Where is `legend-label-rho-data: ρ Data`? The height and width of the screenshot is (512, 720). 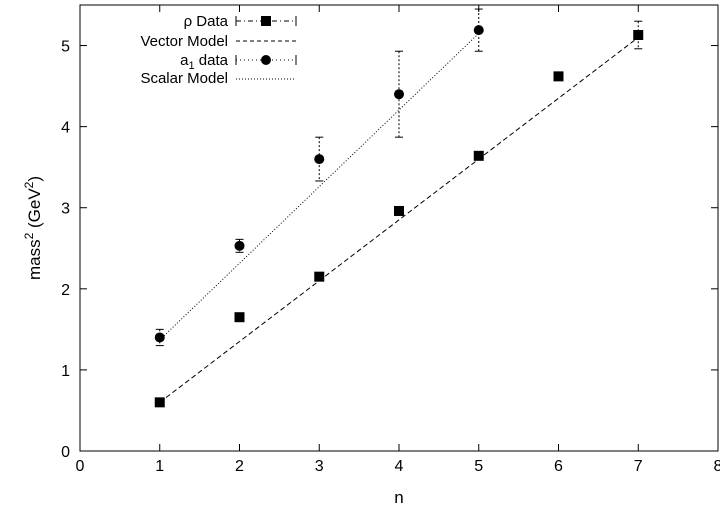
legend-label-rho-data: ρ Data is located at coordinates (206, 21).